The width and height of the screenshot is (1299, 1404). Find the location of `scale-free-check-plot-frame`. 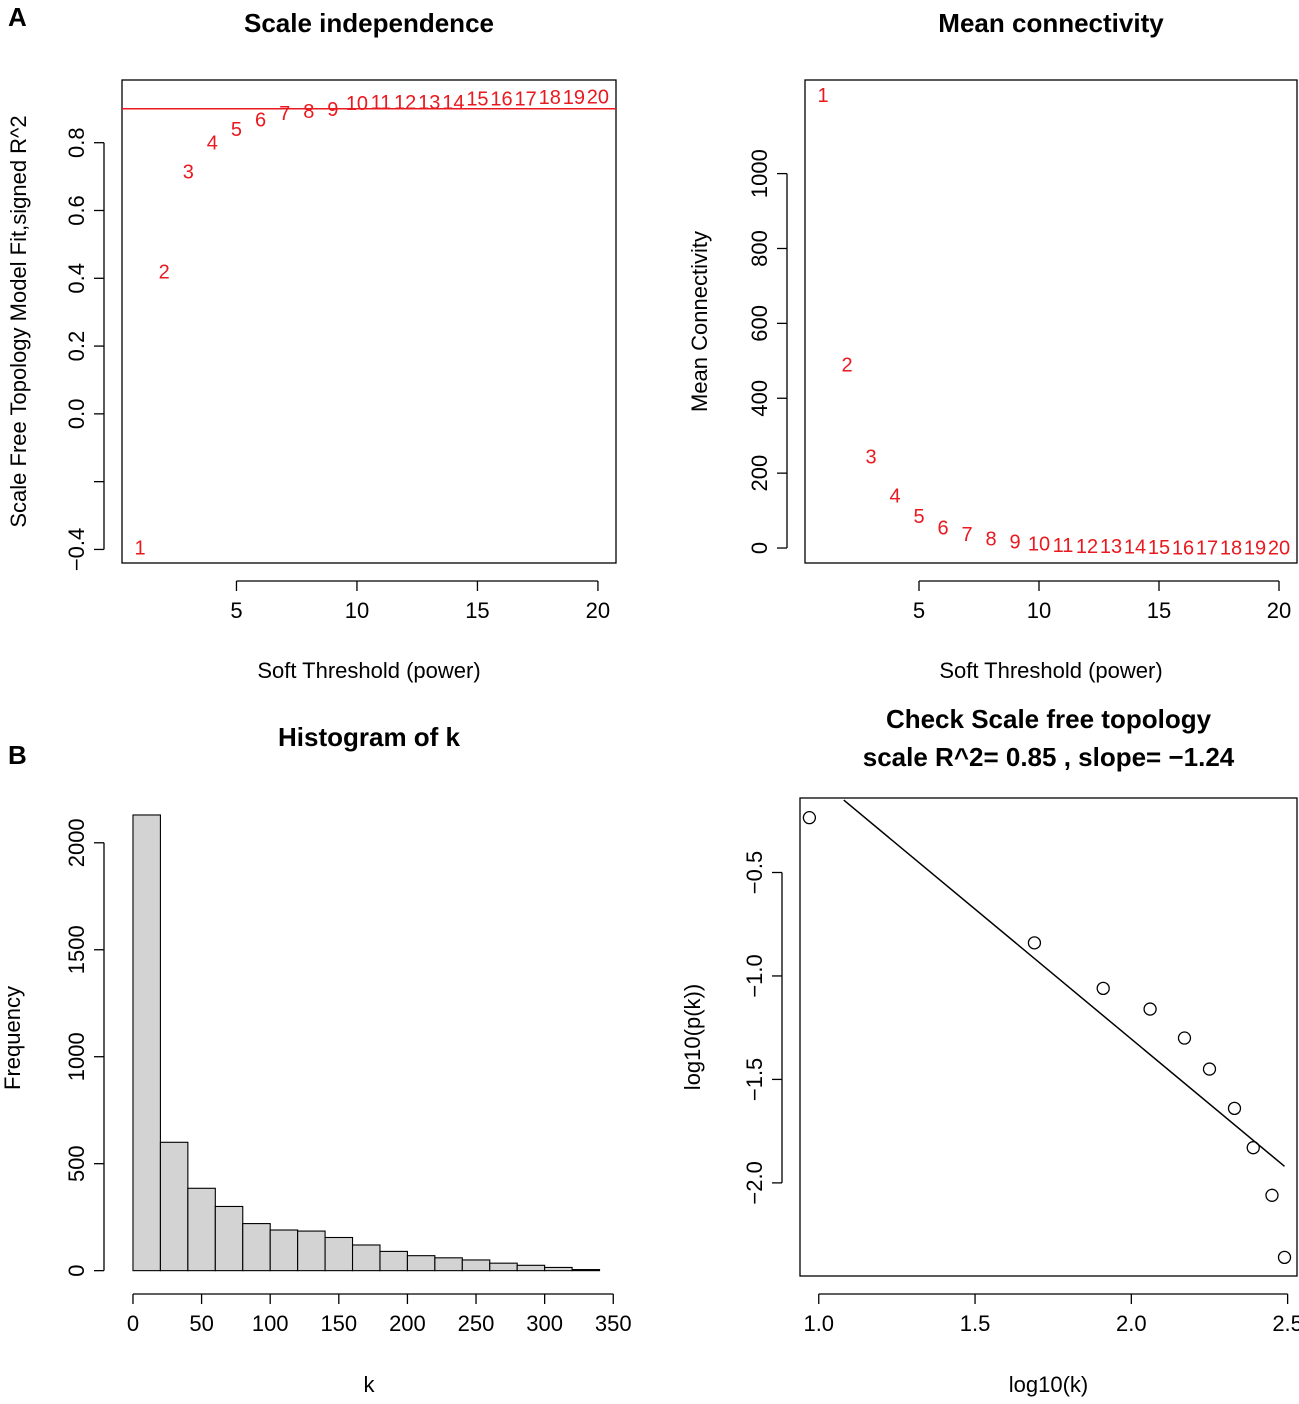

scale-free-check-plot-frame is located at coordinates (1048, 1037).